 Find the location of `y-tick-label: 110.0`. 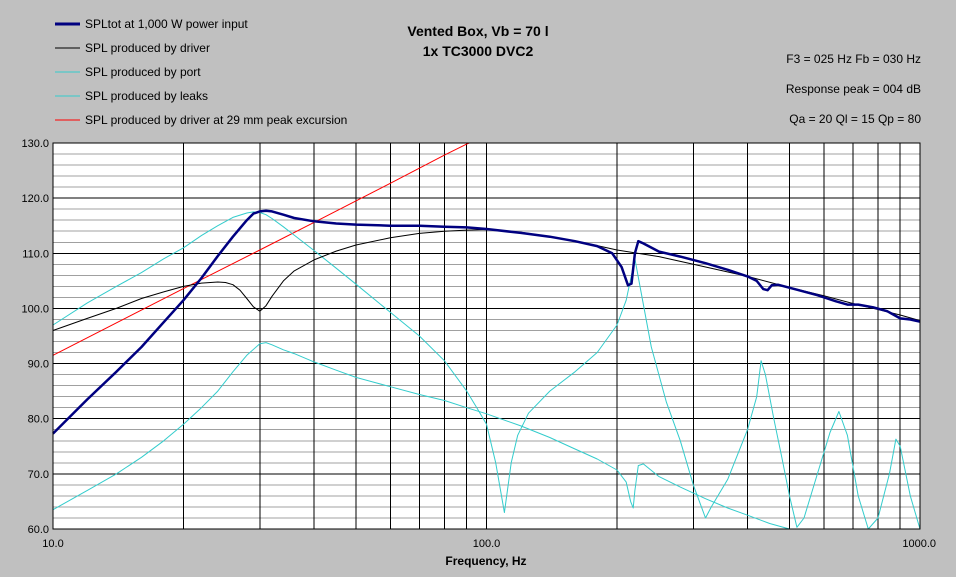

y-tick-label: 110.0 is located at coordinates (35, 254).